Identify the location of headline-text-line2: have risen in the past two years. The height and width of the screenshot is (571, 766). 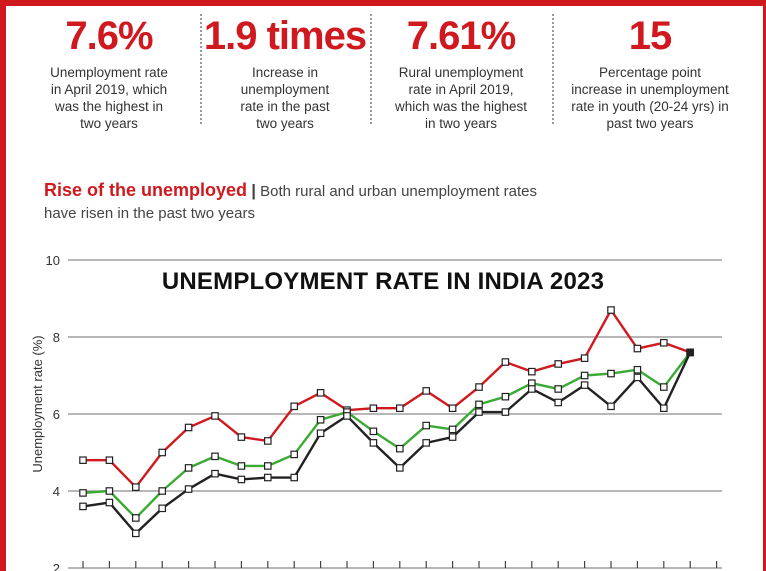
(149, 213).